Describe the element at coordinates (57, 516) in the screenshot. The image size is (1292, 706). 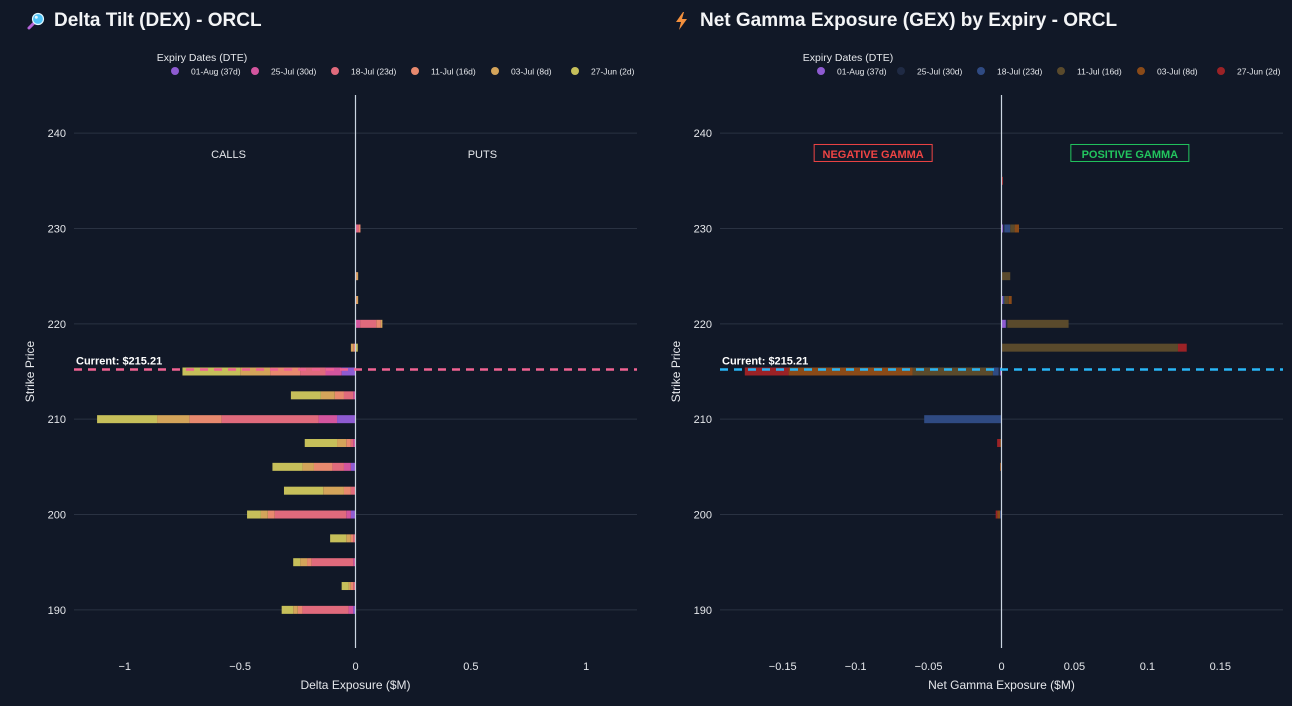
I see `dex-ytick-label: 200` at that location.